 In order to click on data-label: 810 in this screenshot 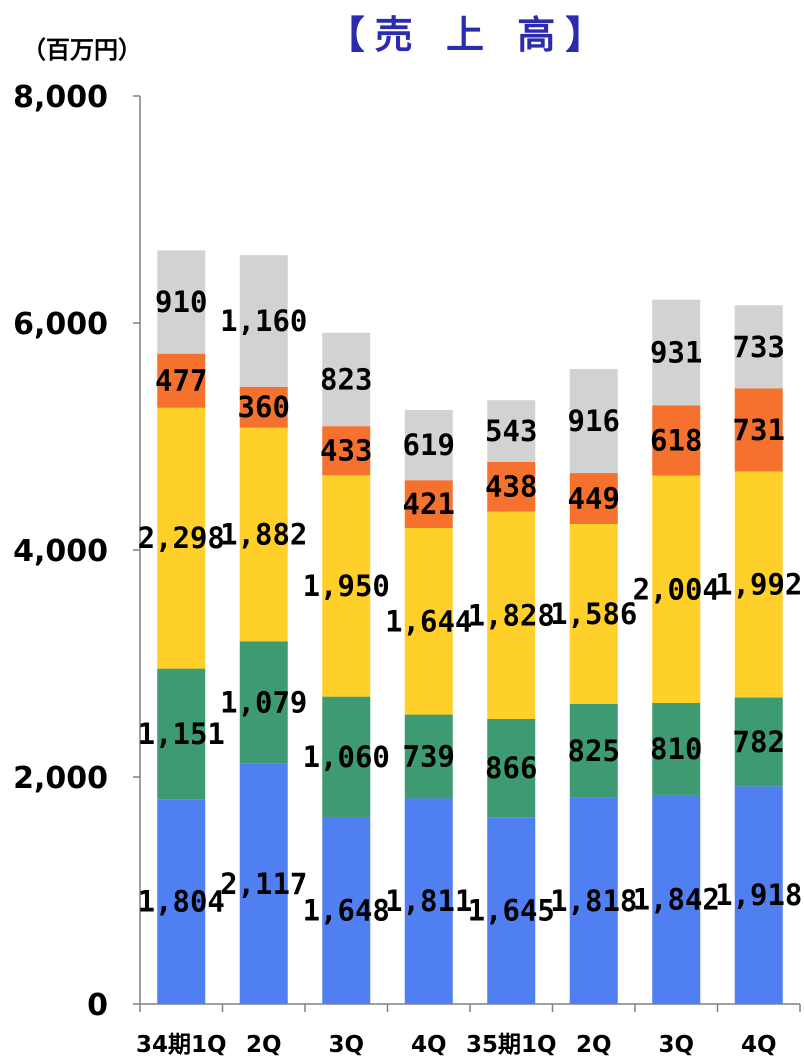, I will do `click(676, 749)`.